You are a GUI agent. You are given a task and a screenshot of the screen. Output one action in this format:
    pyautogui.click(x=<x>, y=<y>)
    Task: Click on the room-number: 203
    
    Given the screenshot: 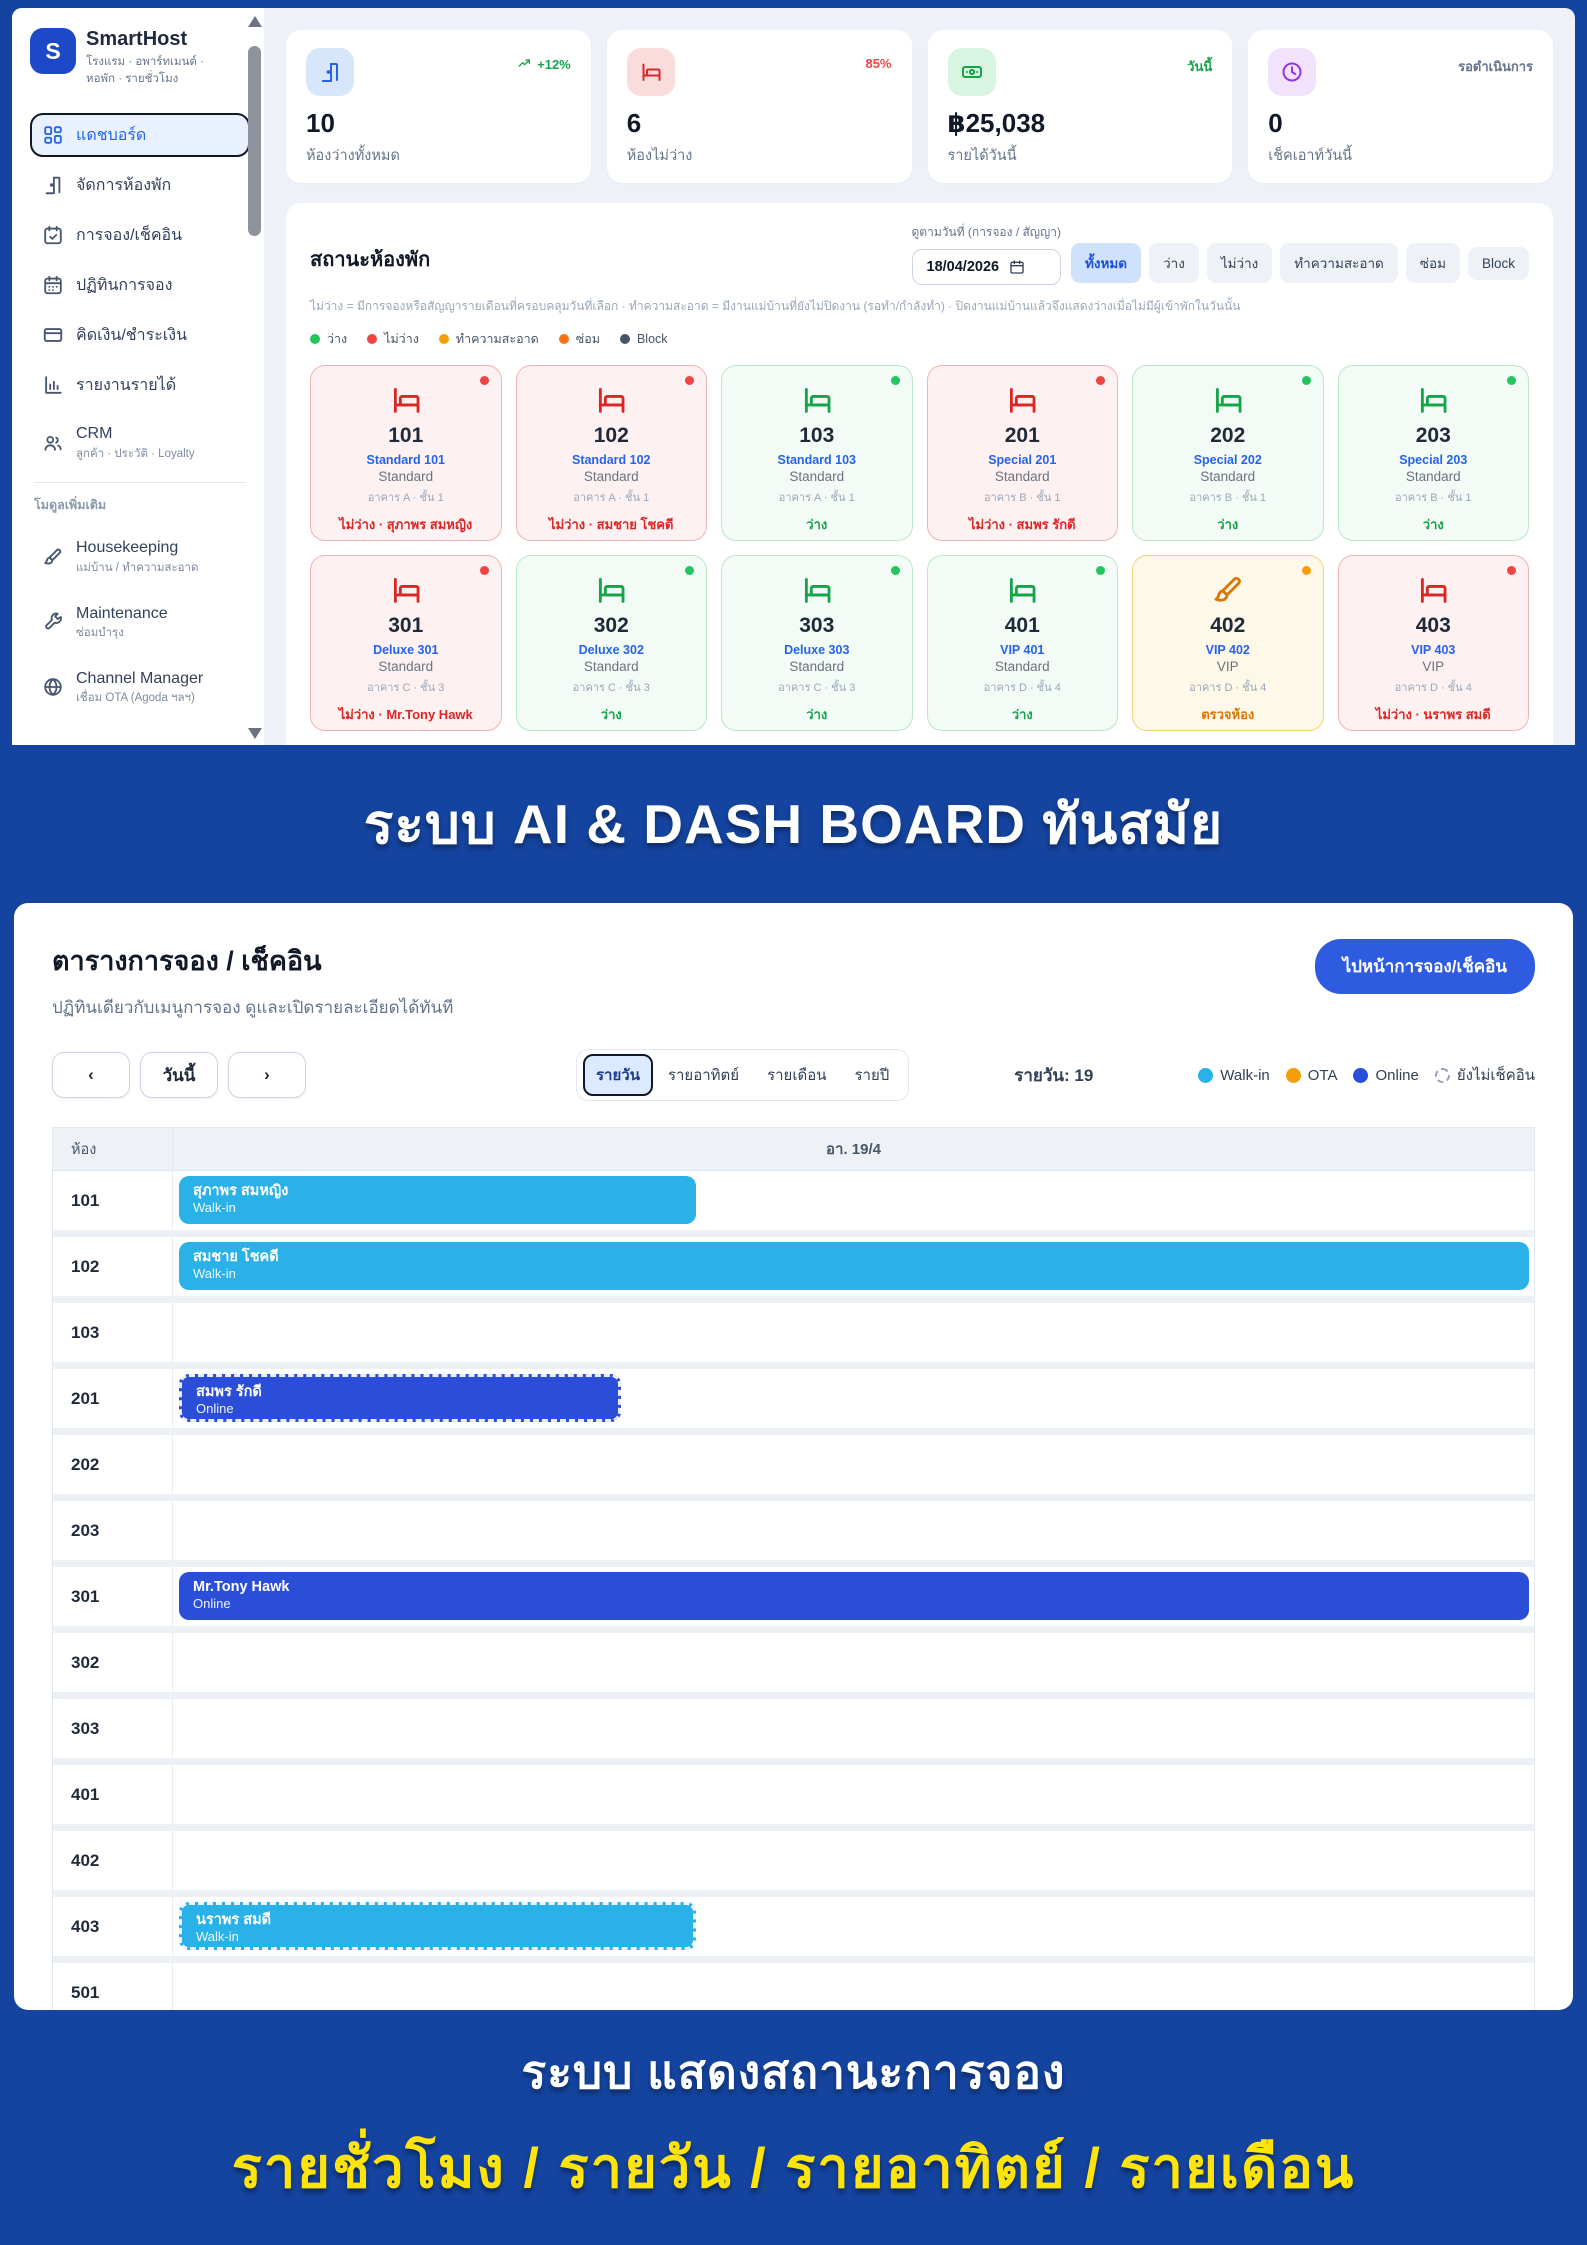 What is the action you would take?
    pyautogui.click(x=1433, y=435)
    